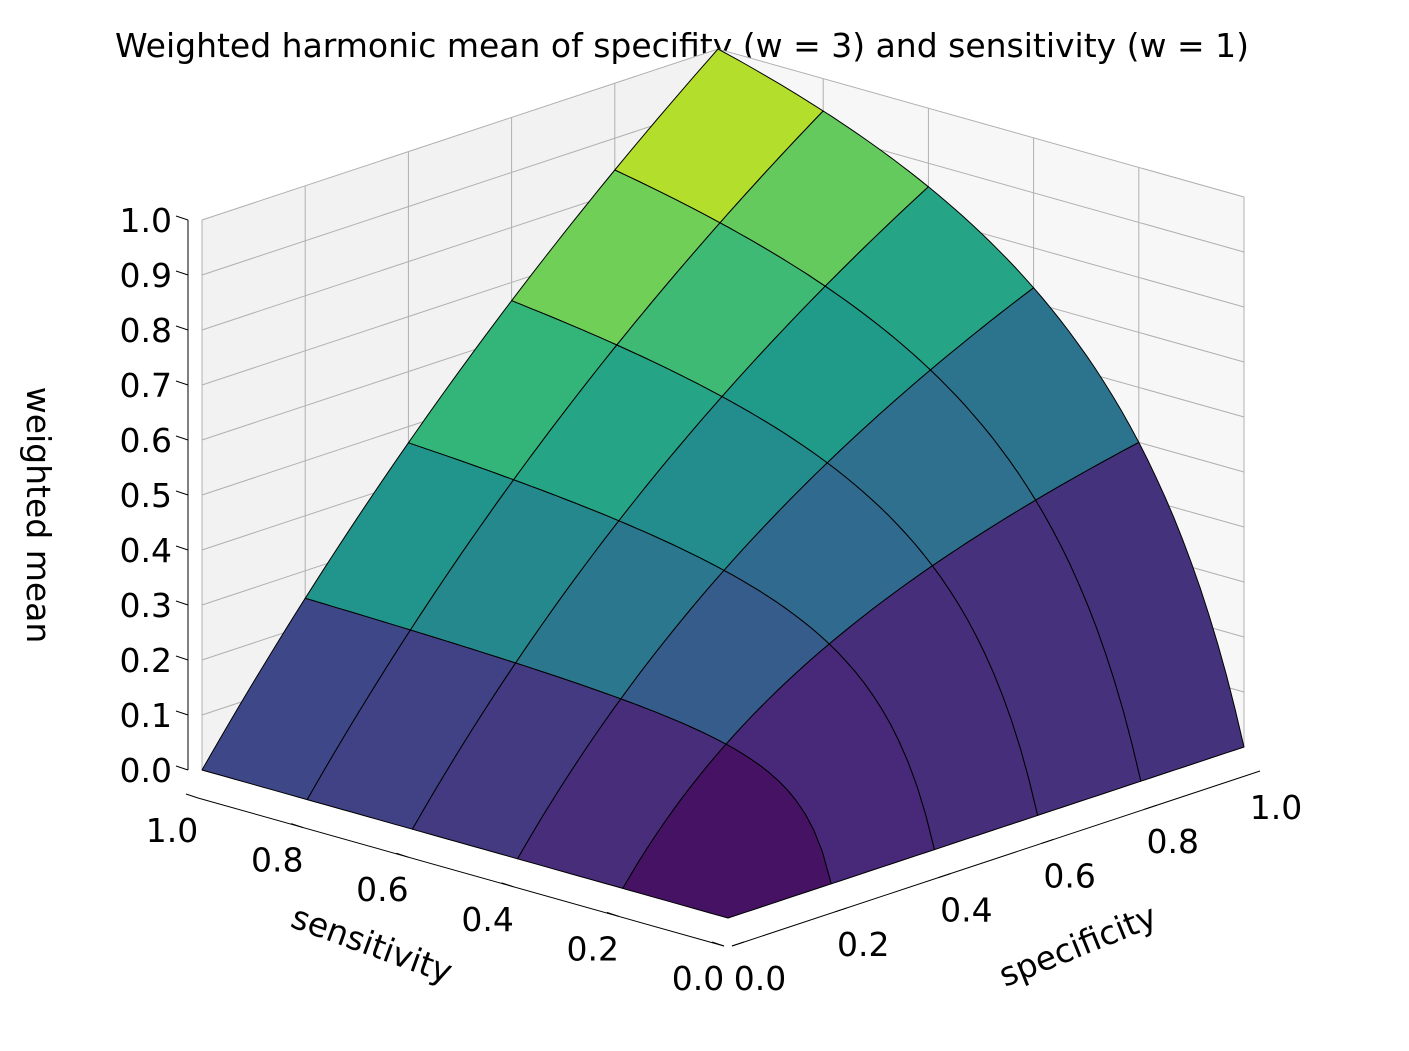  I want to click on y-axis-line, so click(461, 872).